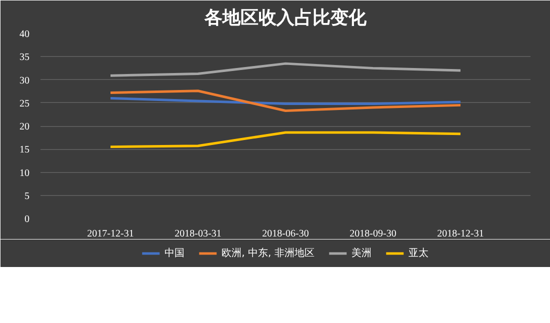 The image size is (550, 323). What do you see at coordinates (25, 34) in the screenshot?
I see `y-tick-label: 40` at bounding box center [25, 34].